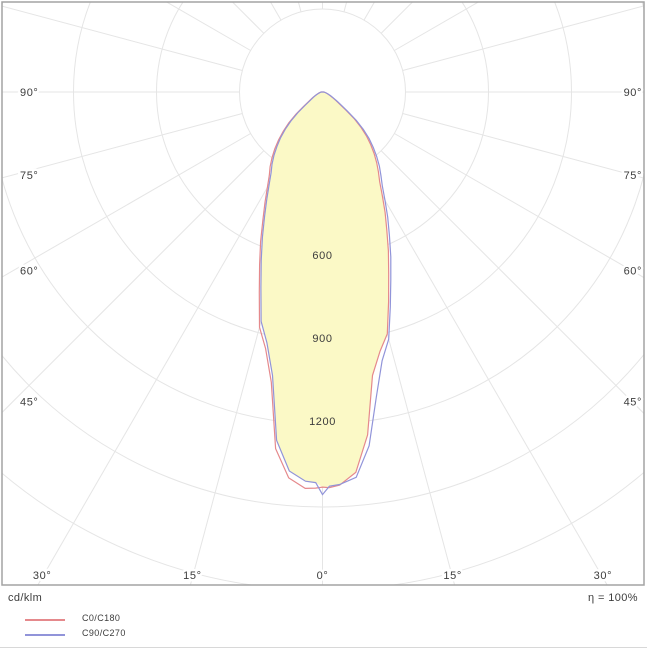 This screenshot has width=647, height=650. What do you see at coordinates (323, 576) in the screenshot?
I see `angle-label: 0°` at bounding box center [323, 576].